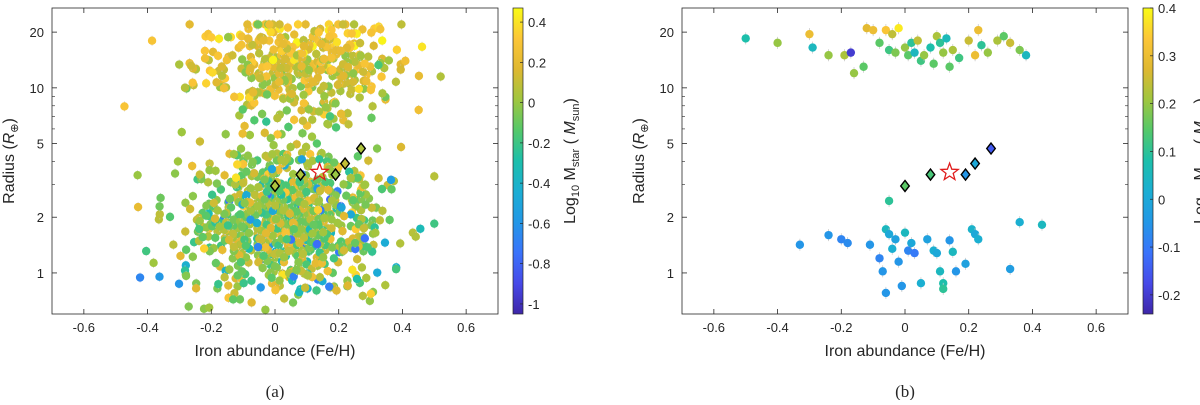  I want to click on y-tick-label: 1, so click(40, 273).